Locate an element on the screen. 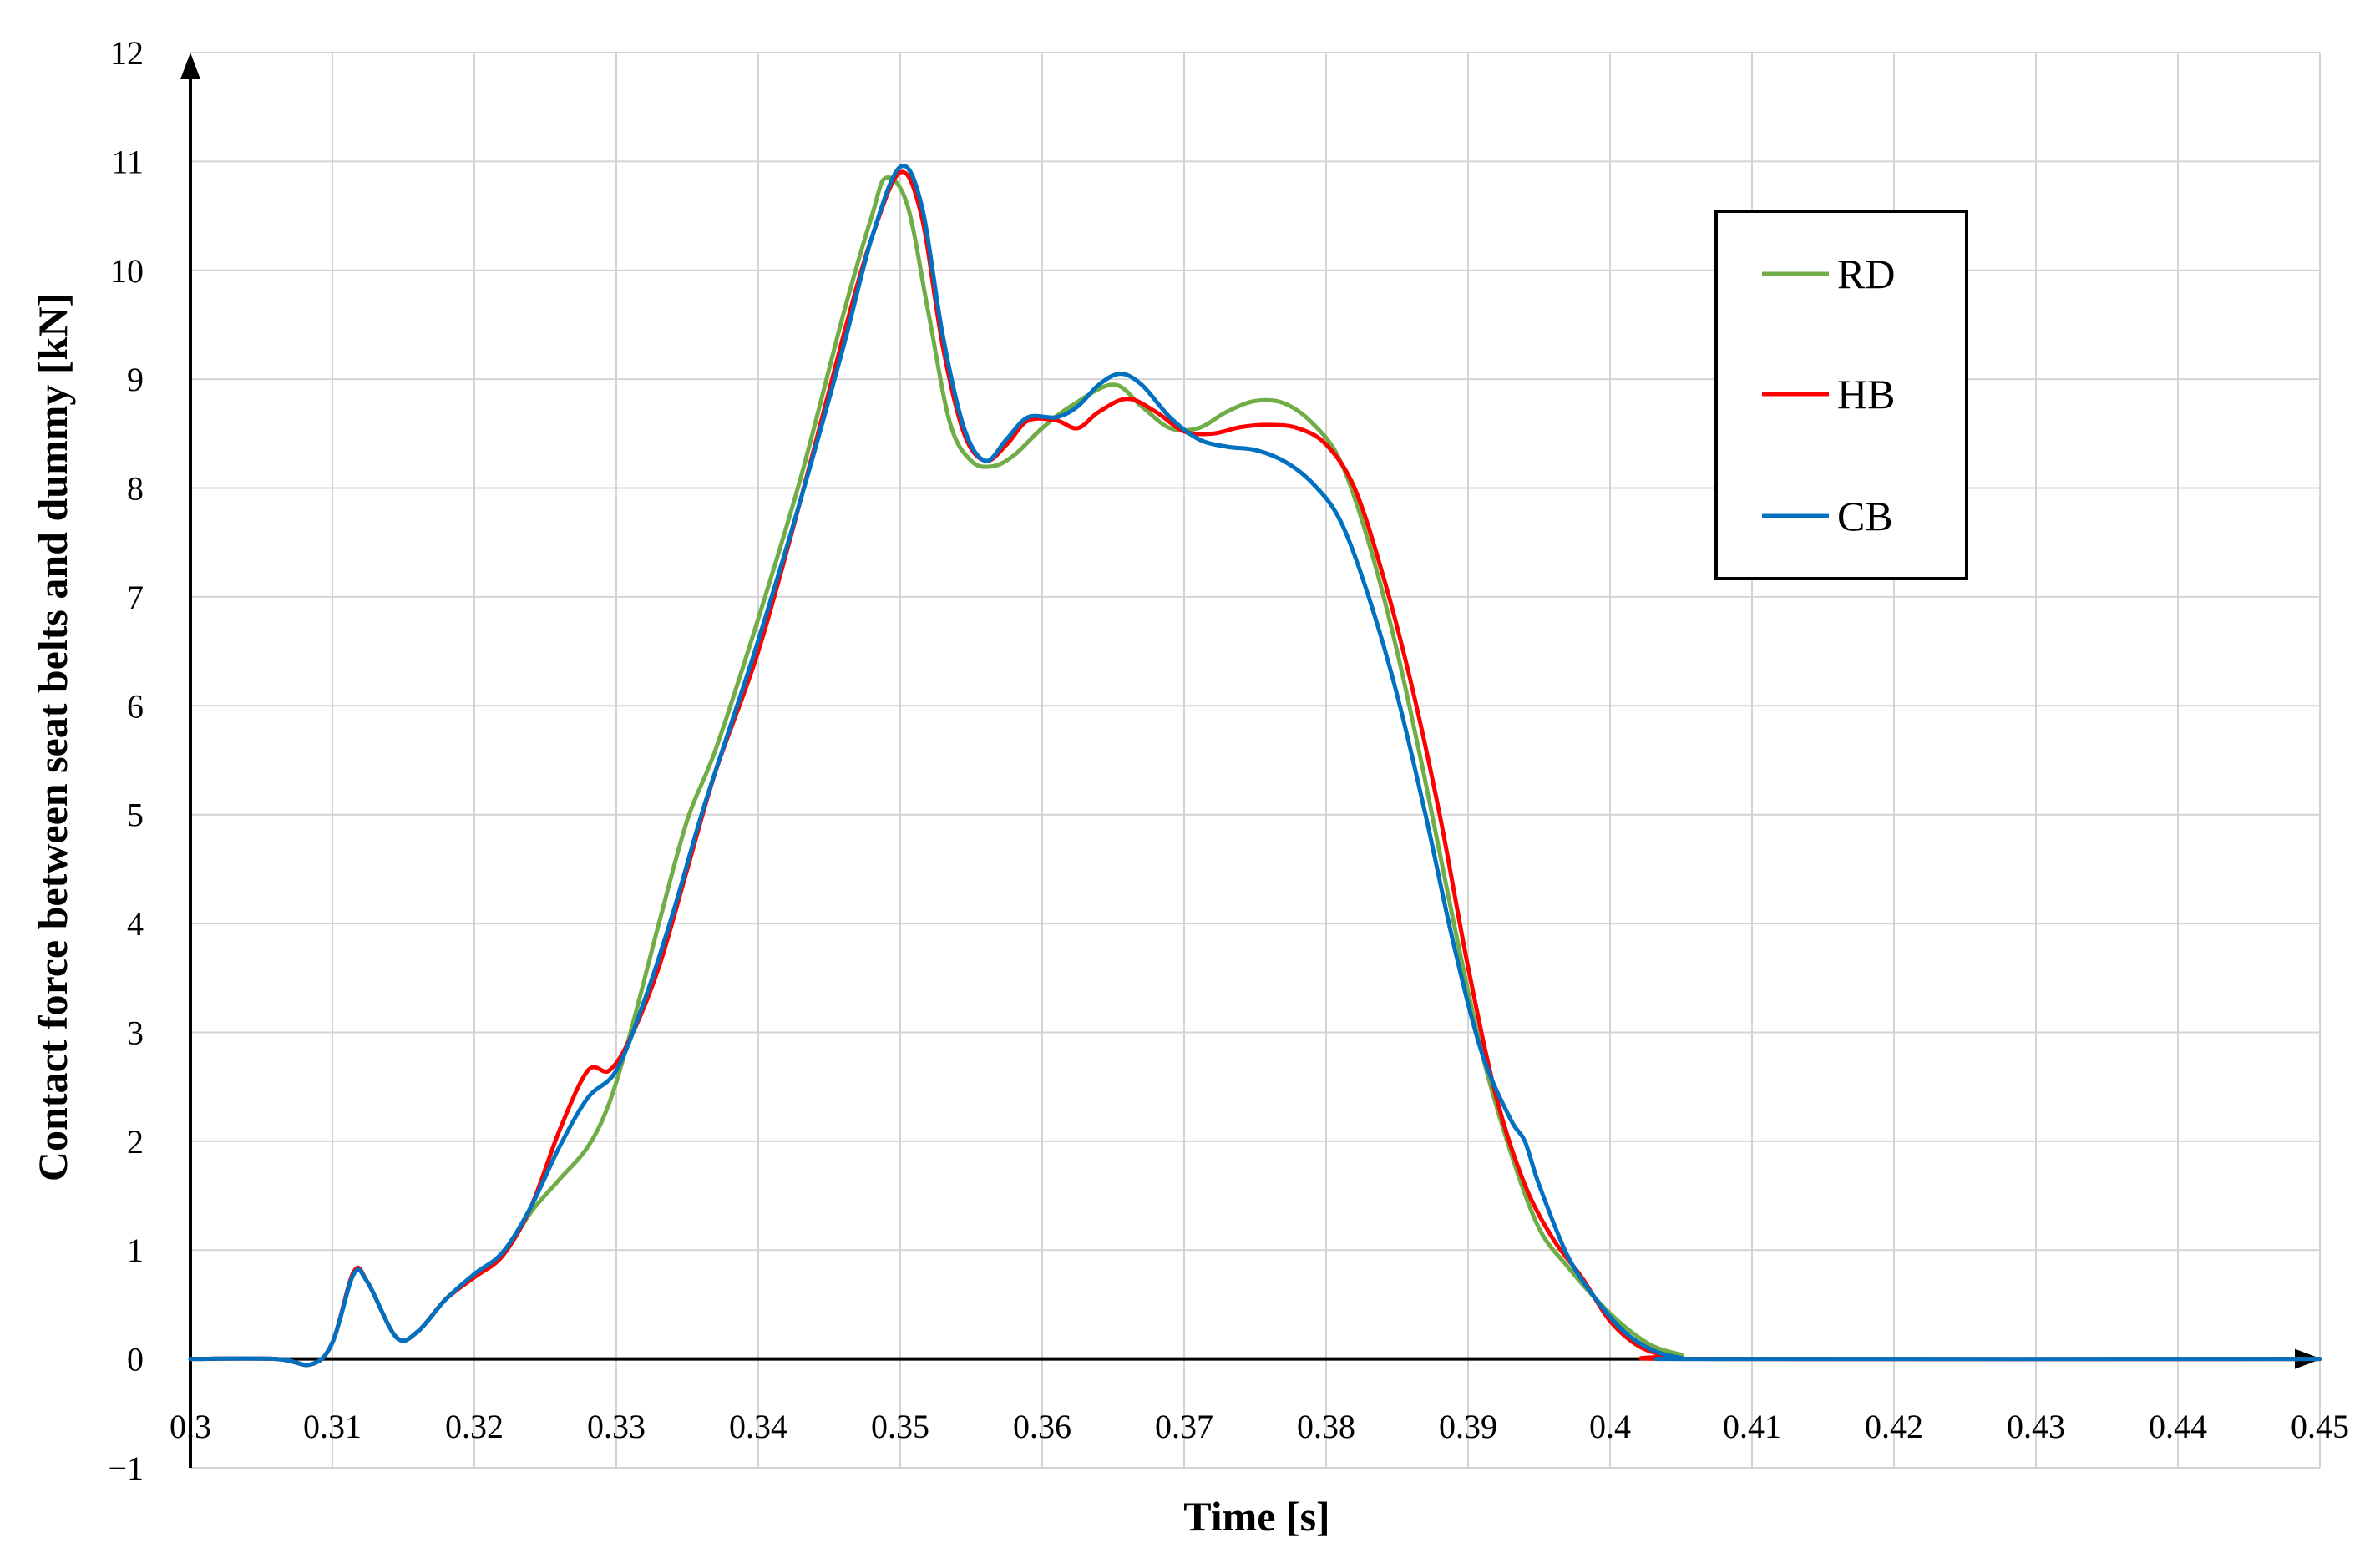 This screenshot has width=2380, height=1558. y-tick-label: 10 is located at coordinates (127, 271).